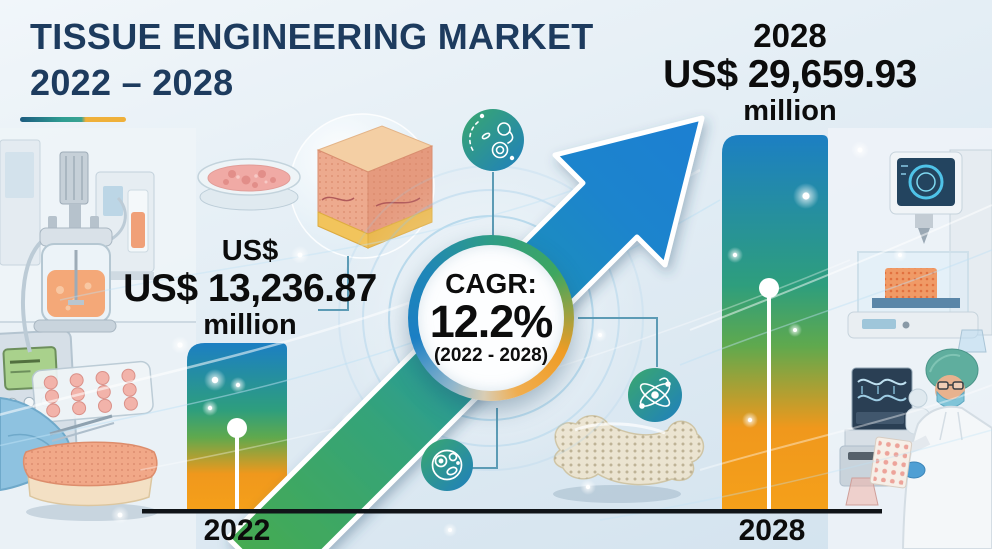 This screenshot has width=992, height=549. I want to click on value-2022-amount: US$ 13,236.87, so click(250, 288).